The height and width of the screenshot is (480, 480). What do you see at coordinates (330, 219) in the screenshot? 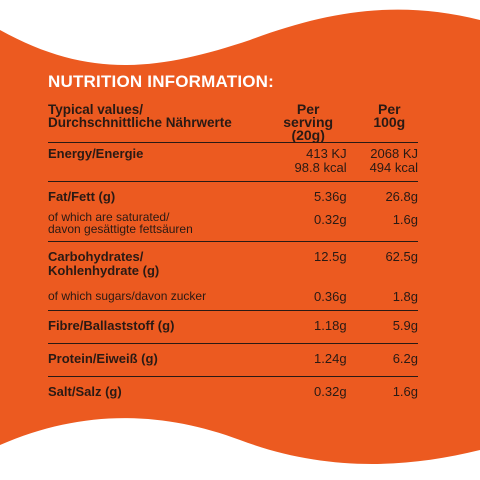
I see `saturated-serving: 0.32g` at bounding box center [330, 219].